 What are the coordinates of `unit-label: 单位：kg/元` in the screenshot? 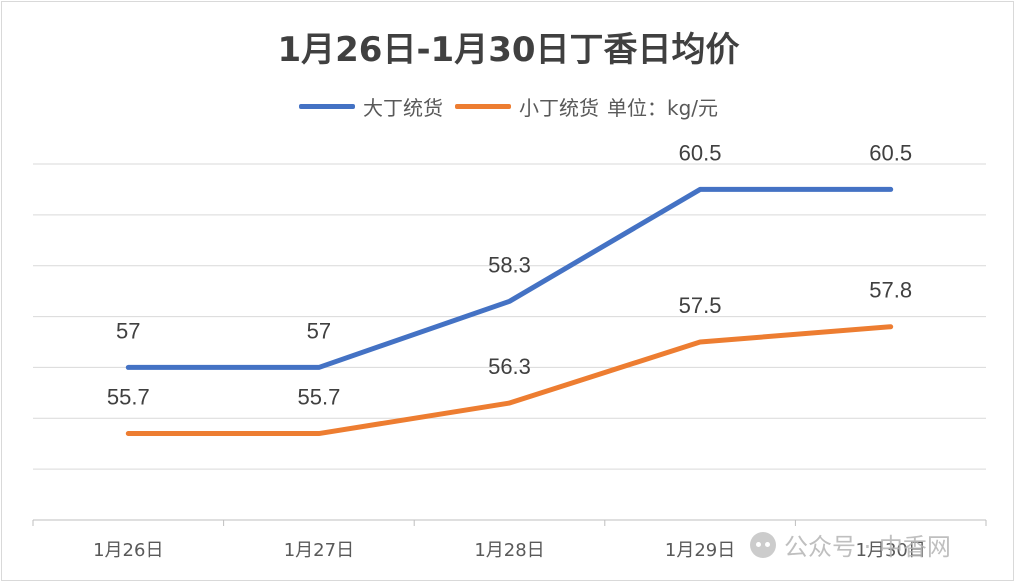 It's located at (662, 108).